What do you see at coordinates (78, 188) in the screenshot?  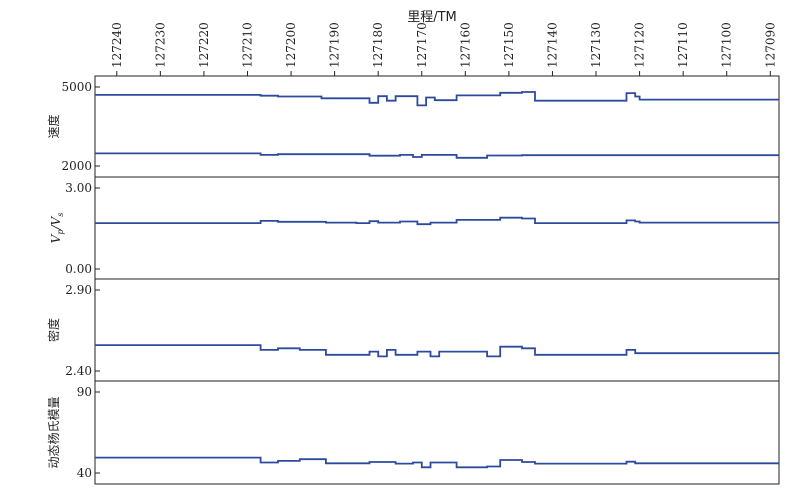 I see `y-tick-label: 3.00` at bounding box center [78, 188].